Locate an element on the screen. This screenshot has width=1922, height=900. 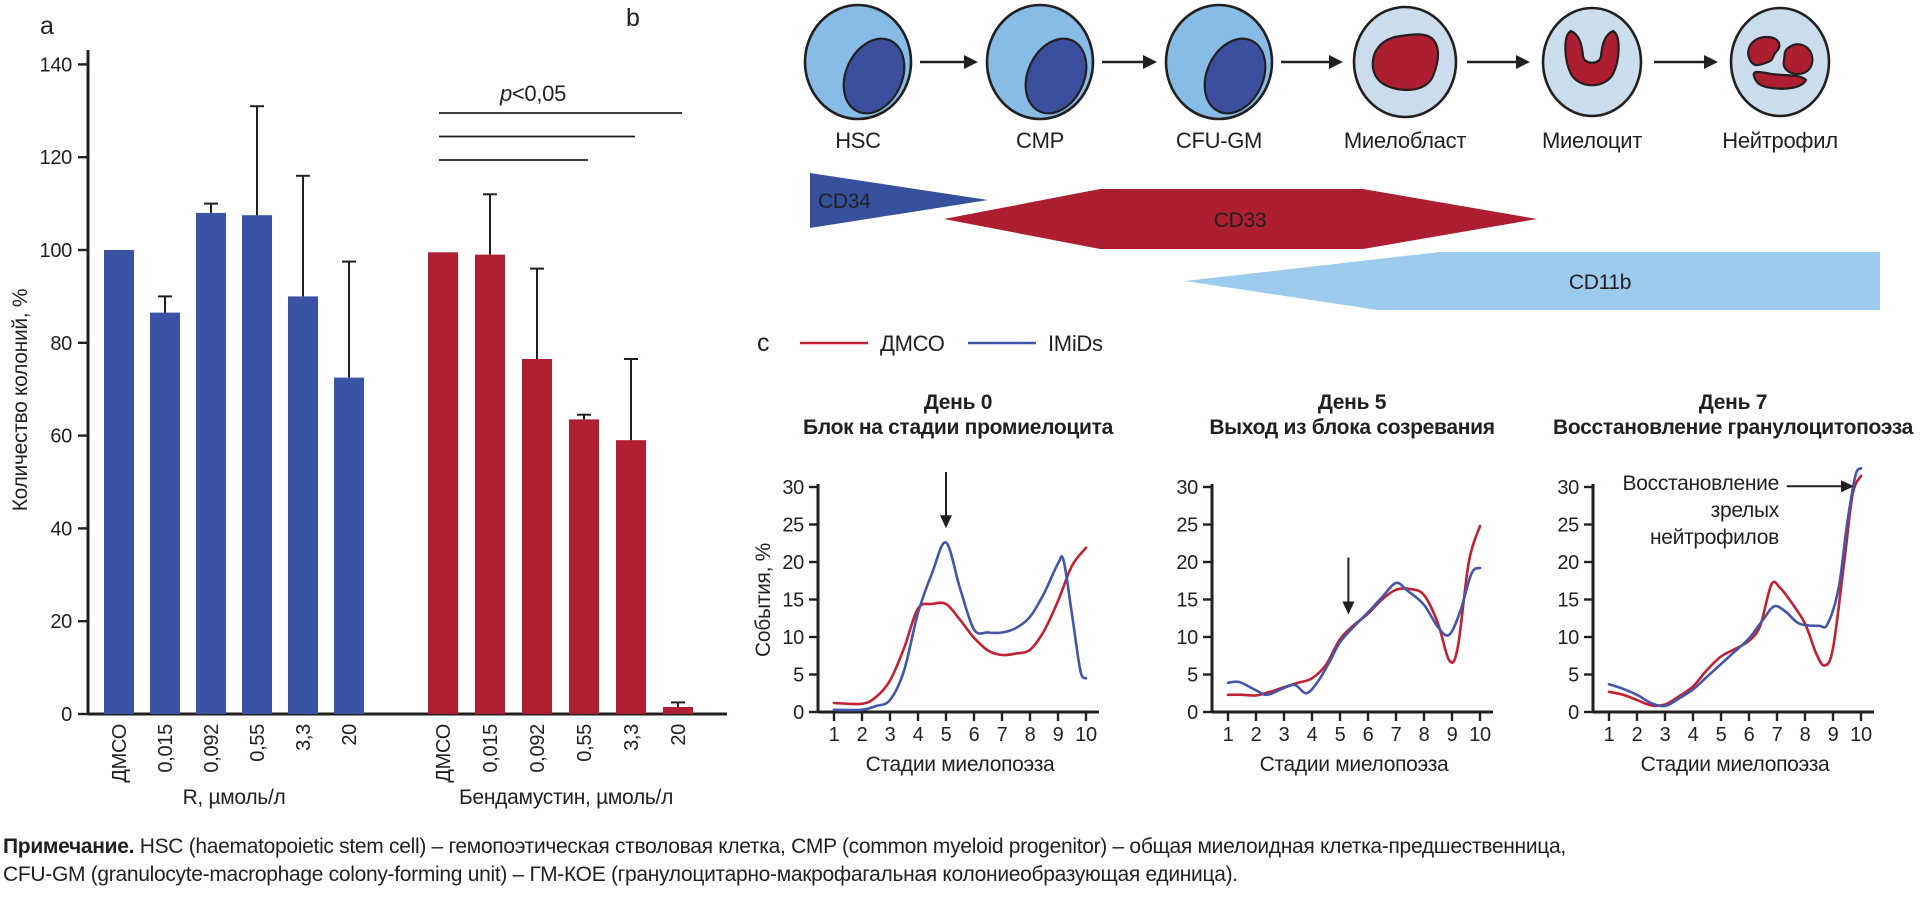
cell-diagram: HSC CMP CFU-GM Миелобласт Миелоцит is located at coordinates (1320, 78).